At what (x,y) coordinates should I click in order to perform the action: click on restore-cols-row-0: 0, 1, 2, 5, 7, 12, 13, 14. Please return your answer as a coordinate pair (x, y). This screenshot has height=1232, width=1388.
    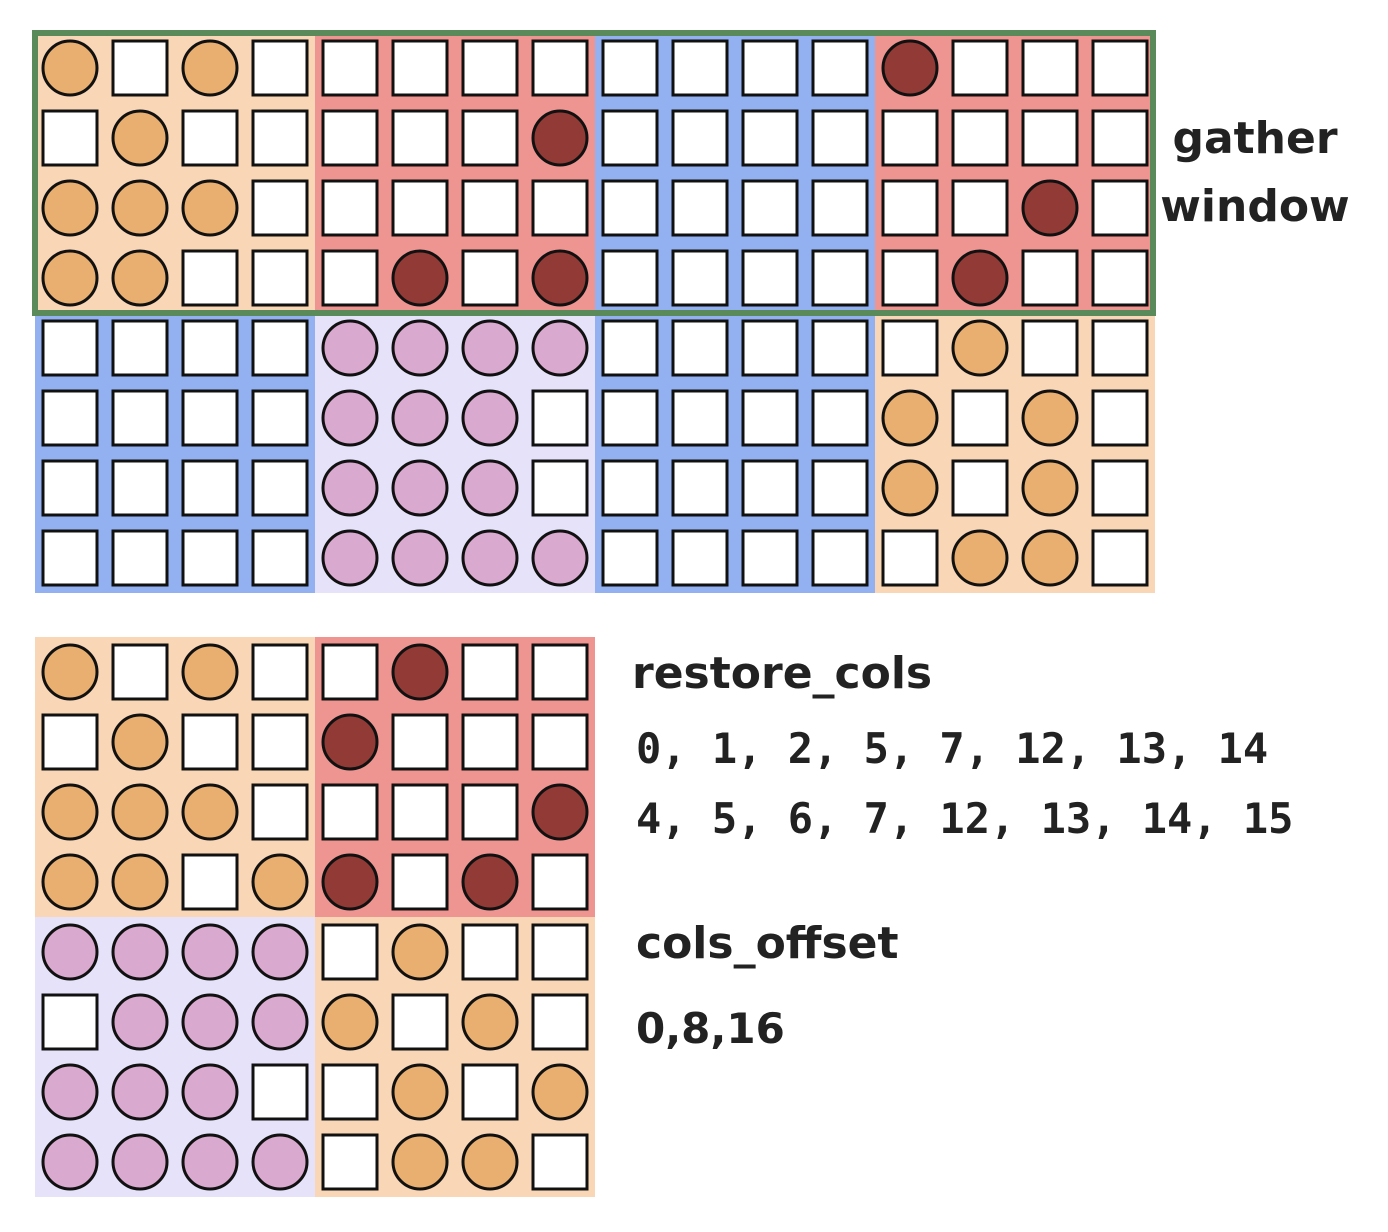
    Looking at the image, I should click on (952, 748).